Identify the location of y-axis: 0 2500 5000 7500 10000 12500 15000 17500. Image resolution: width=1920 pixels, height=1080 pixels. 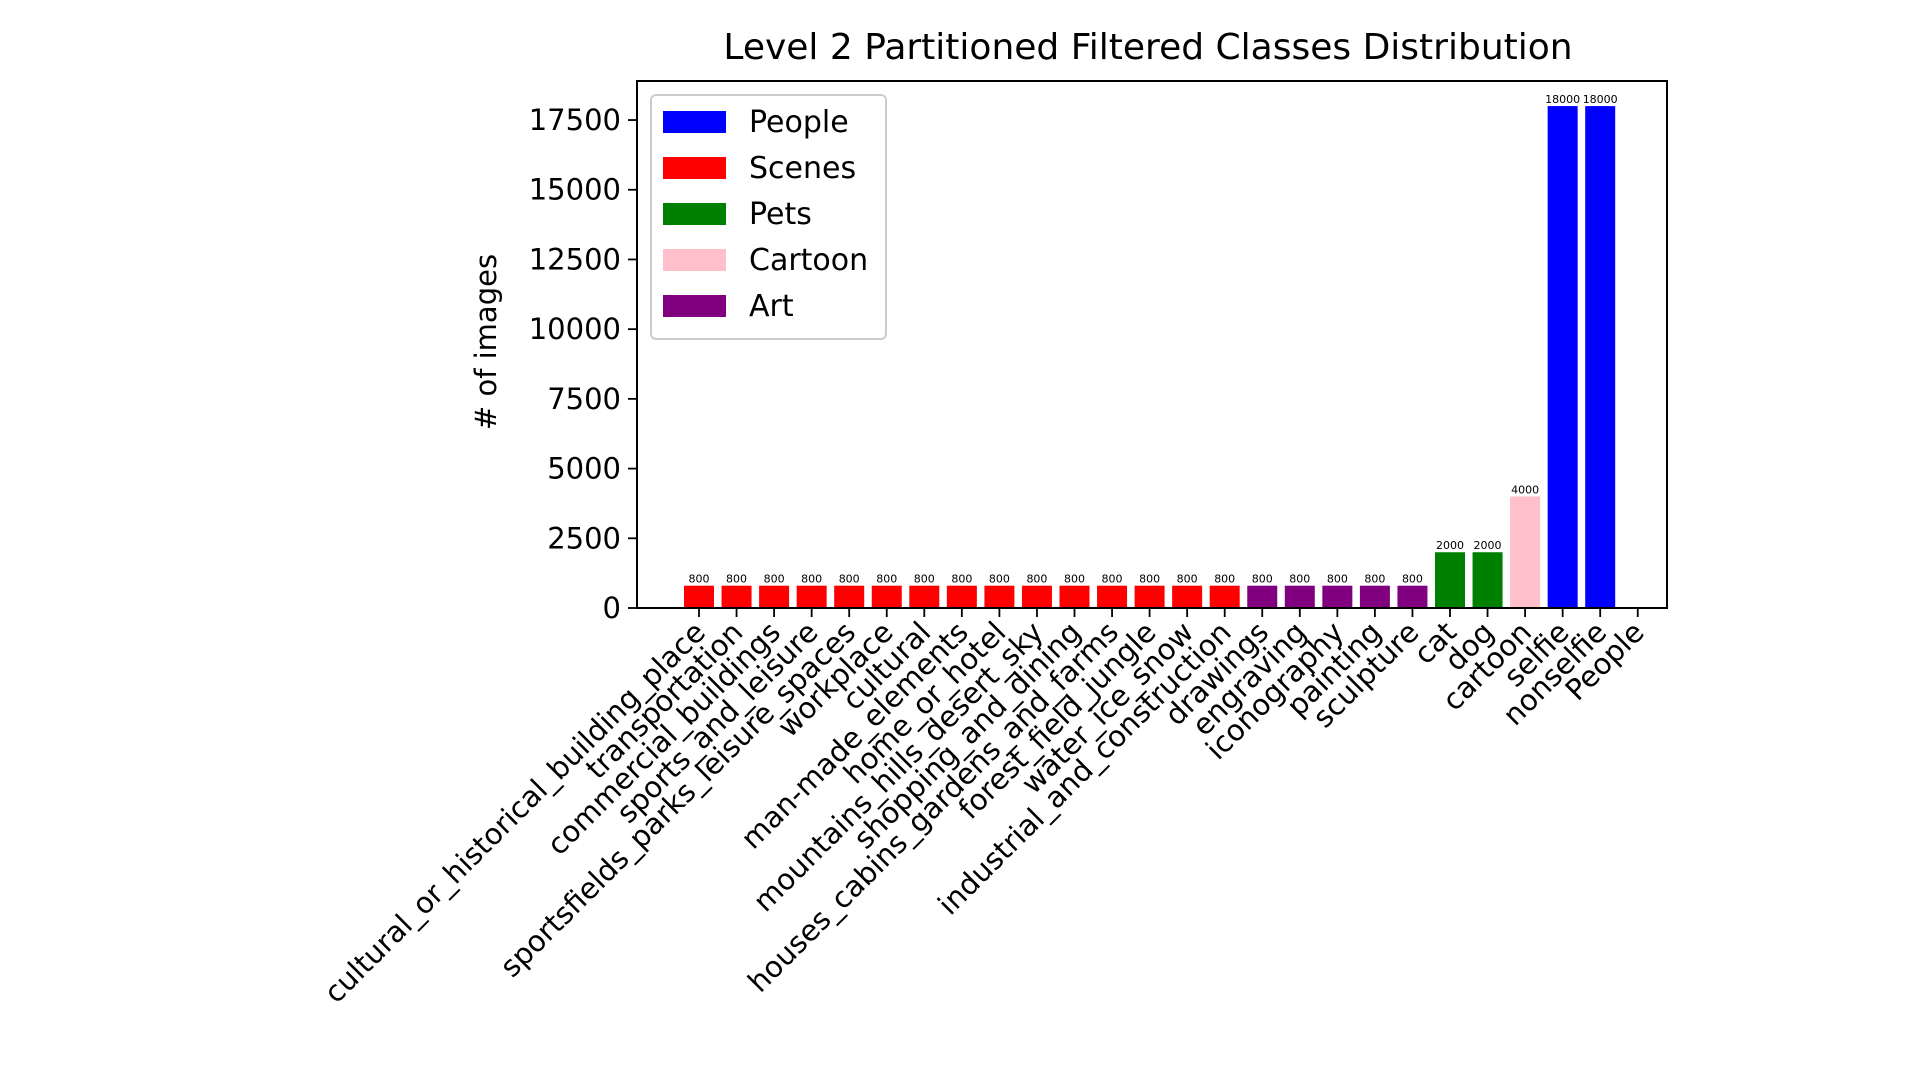
(583, 364).